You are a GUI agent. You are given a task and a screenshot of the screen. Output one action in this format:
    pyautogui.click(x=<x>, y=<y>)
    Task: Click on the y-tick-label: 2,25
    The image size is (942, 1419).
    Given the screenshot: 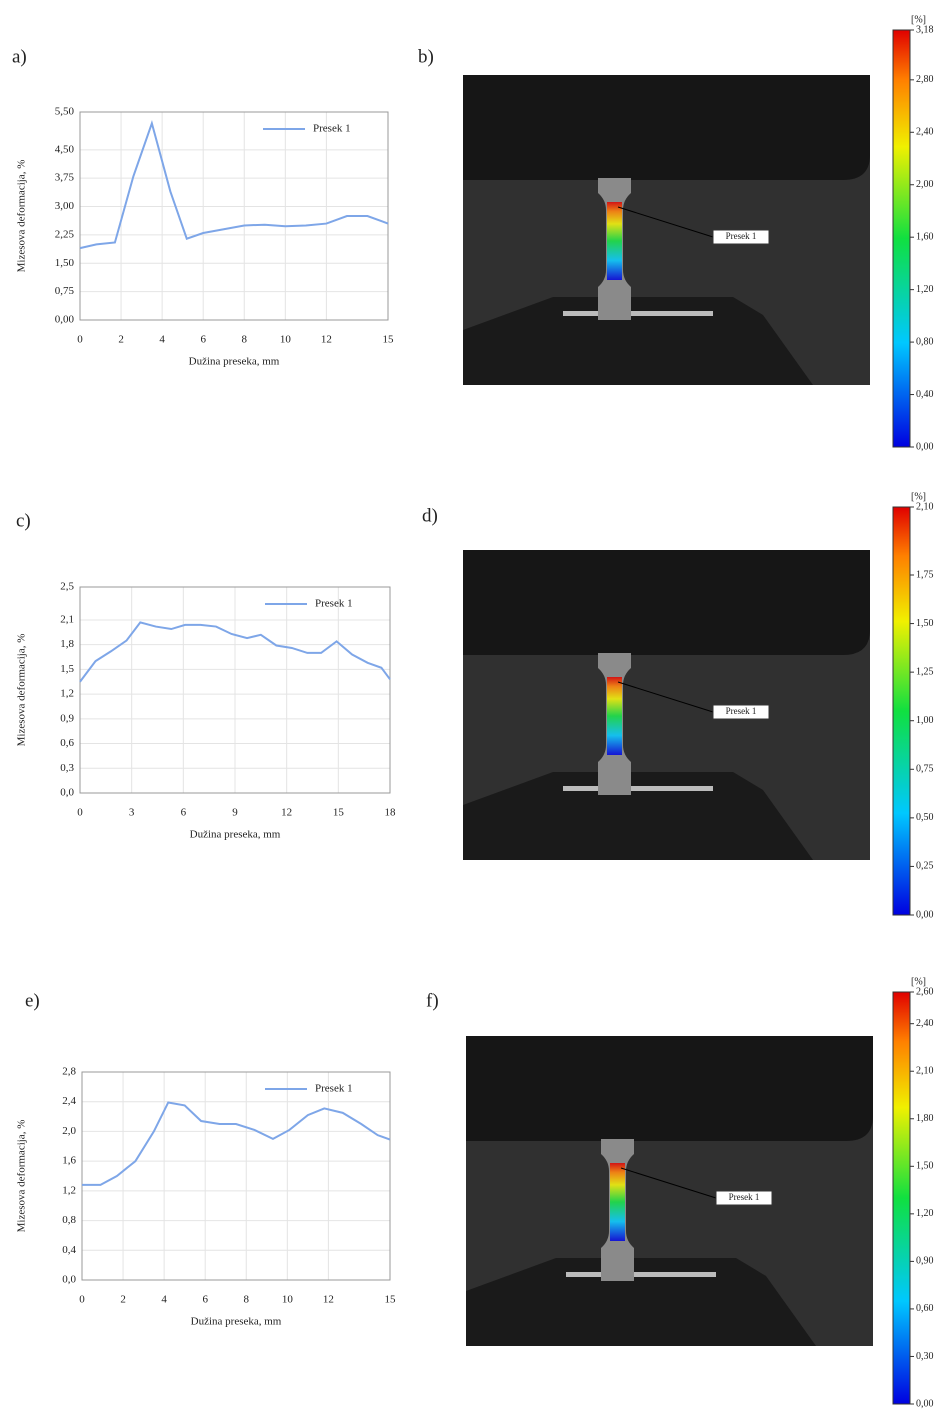 What is the action you would take?
    pyautogui.click(x=65, y=234)
    